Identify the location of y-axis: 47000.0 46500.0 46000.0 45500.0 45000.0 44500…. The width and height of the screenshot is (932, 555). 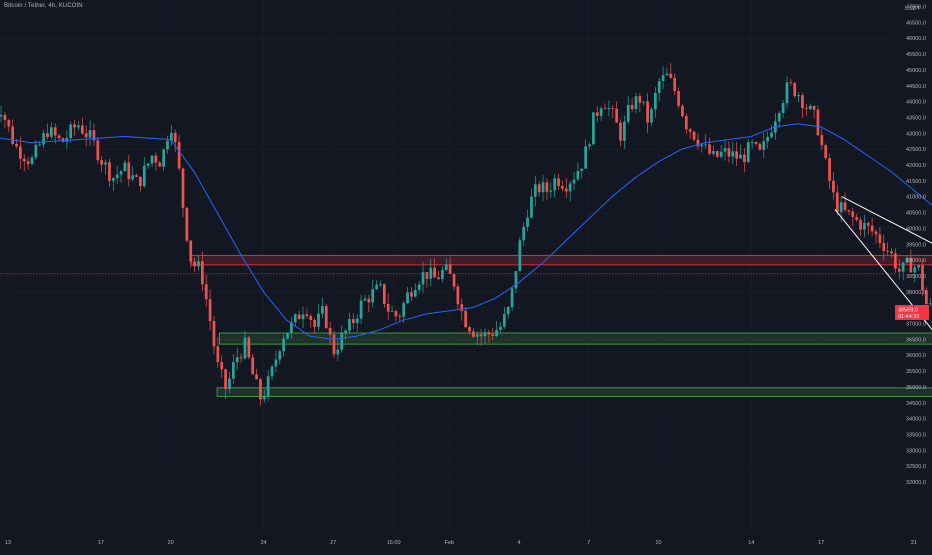
(916, 246).